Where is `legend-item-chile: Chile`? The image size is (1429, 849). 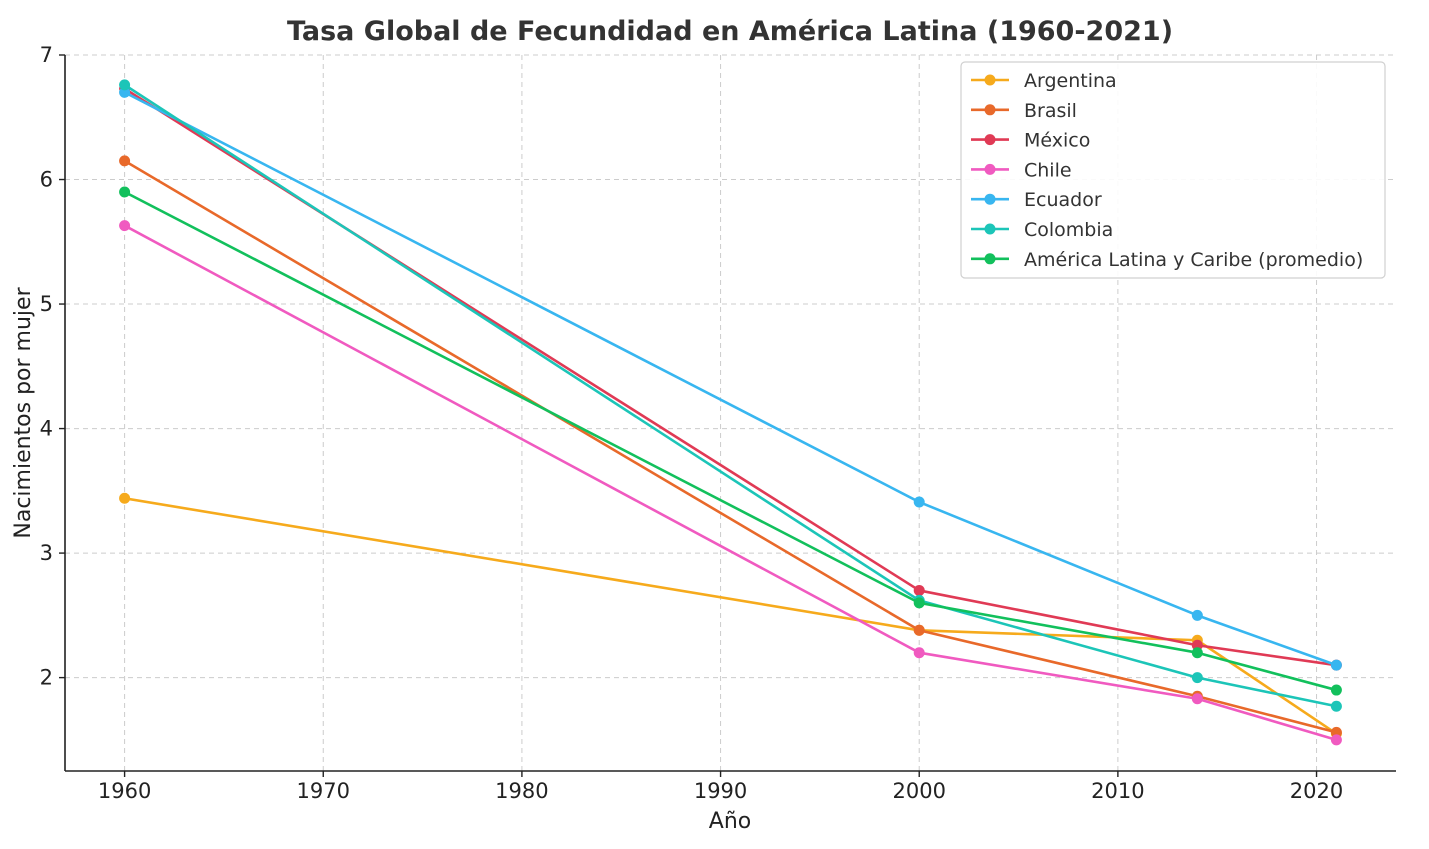
legend-item-chile: Chile is located at coordinates (1021, 170).